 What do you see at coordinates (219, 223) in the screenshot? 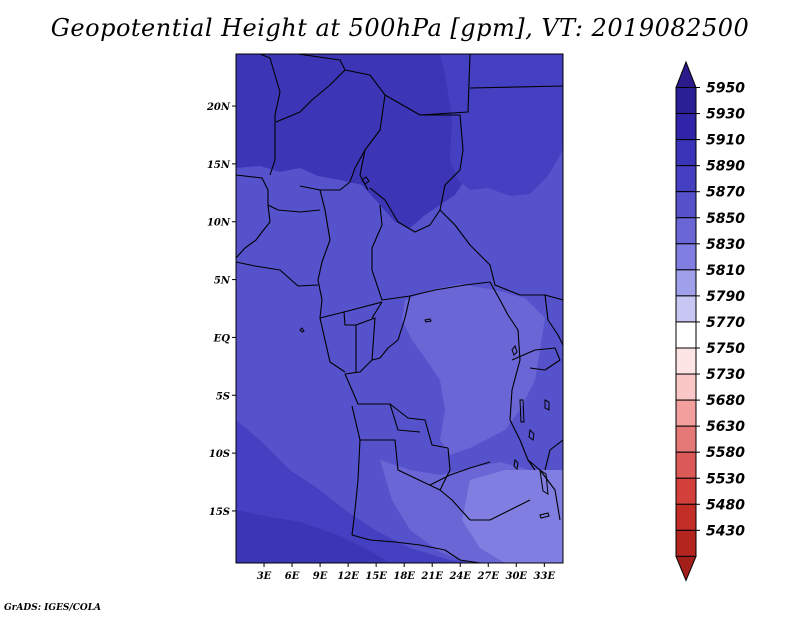
I see `y-tick-label: 10N` at bounding box center [219, 223].